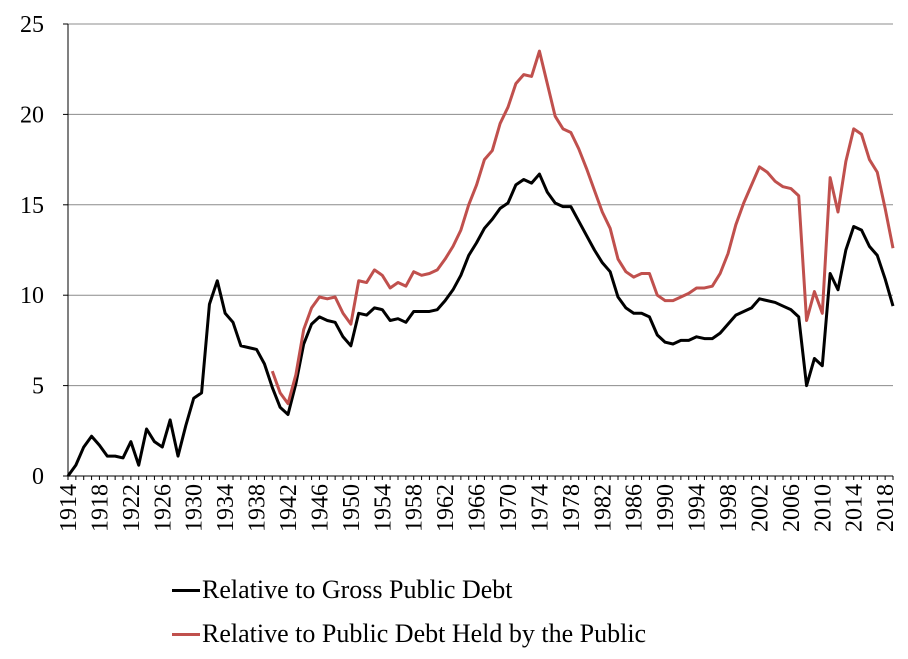 The height and width of the screenshot is (659, 908). I want to click on x-tick-label-1974: 1974, so click(540, 508).